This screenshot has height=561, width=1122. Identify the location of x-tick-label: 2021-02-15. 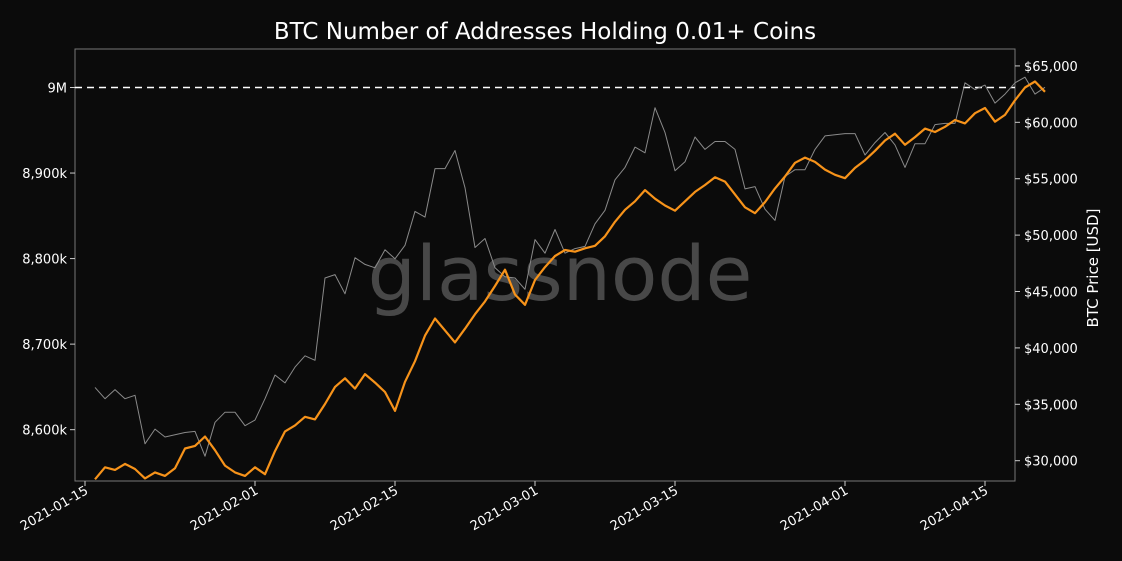
(364, 508).